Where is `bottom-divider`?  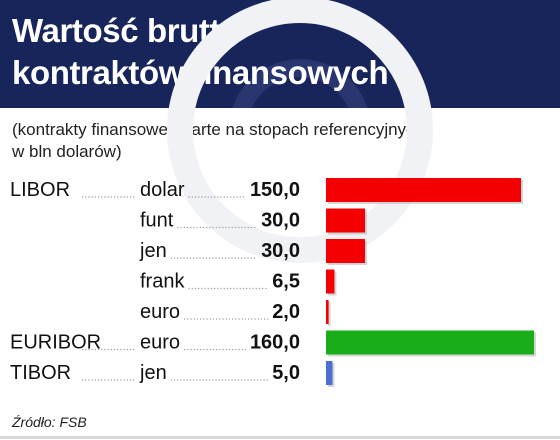
bottom-divider is located at coordinates (280, 437).